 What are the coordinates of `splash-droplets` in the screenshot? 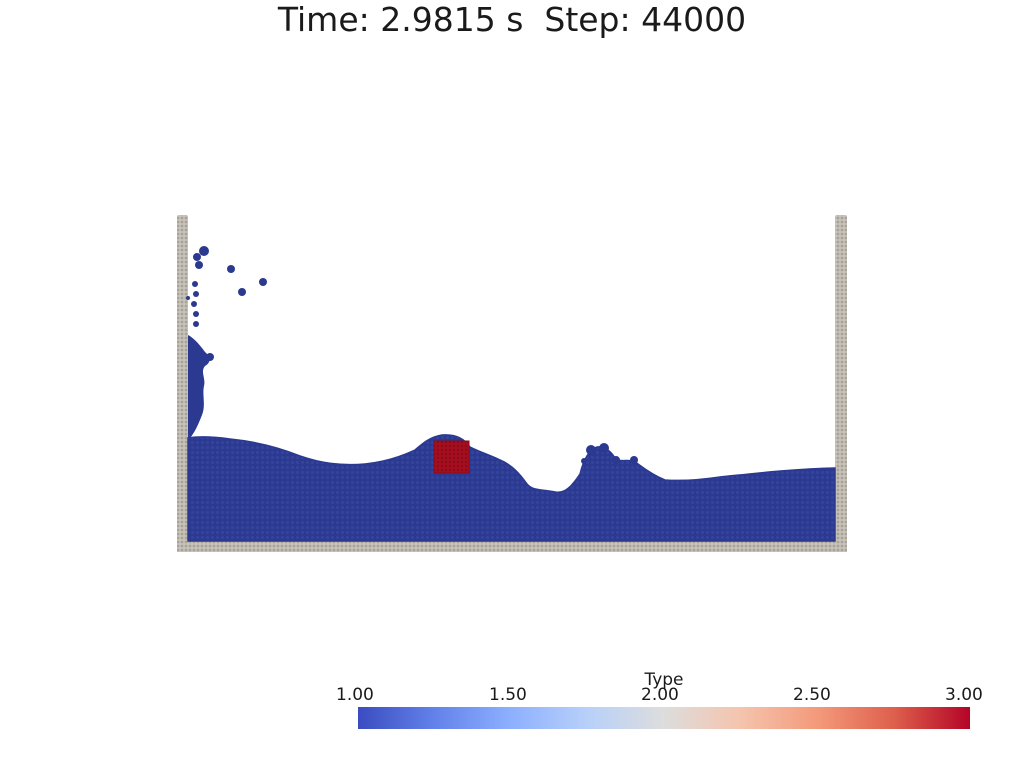 It's located at (226, 342).